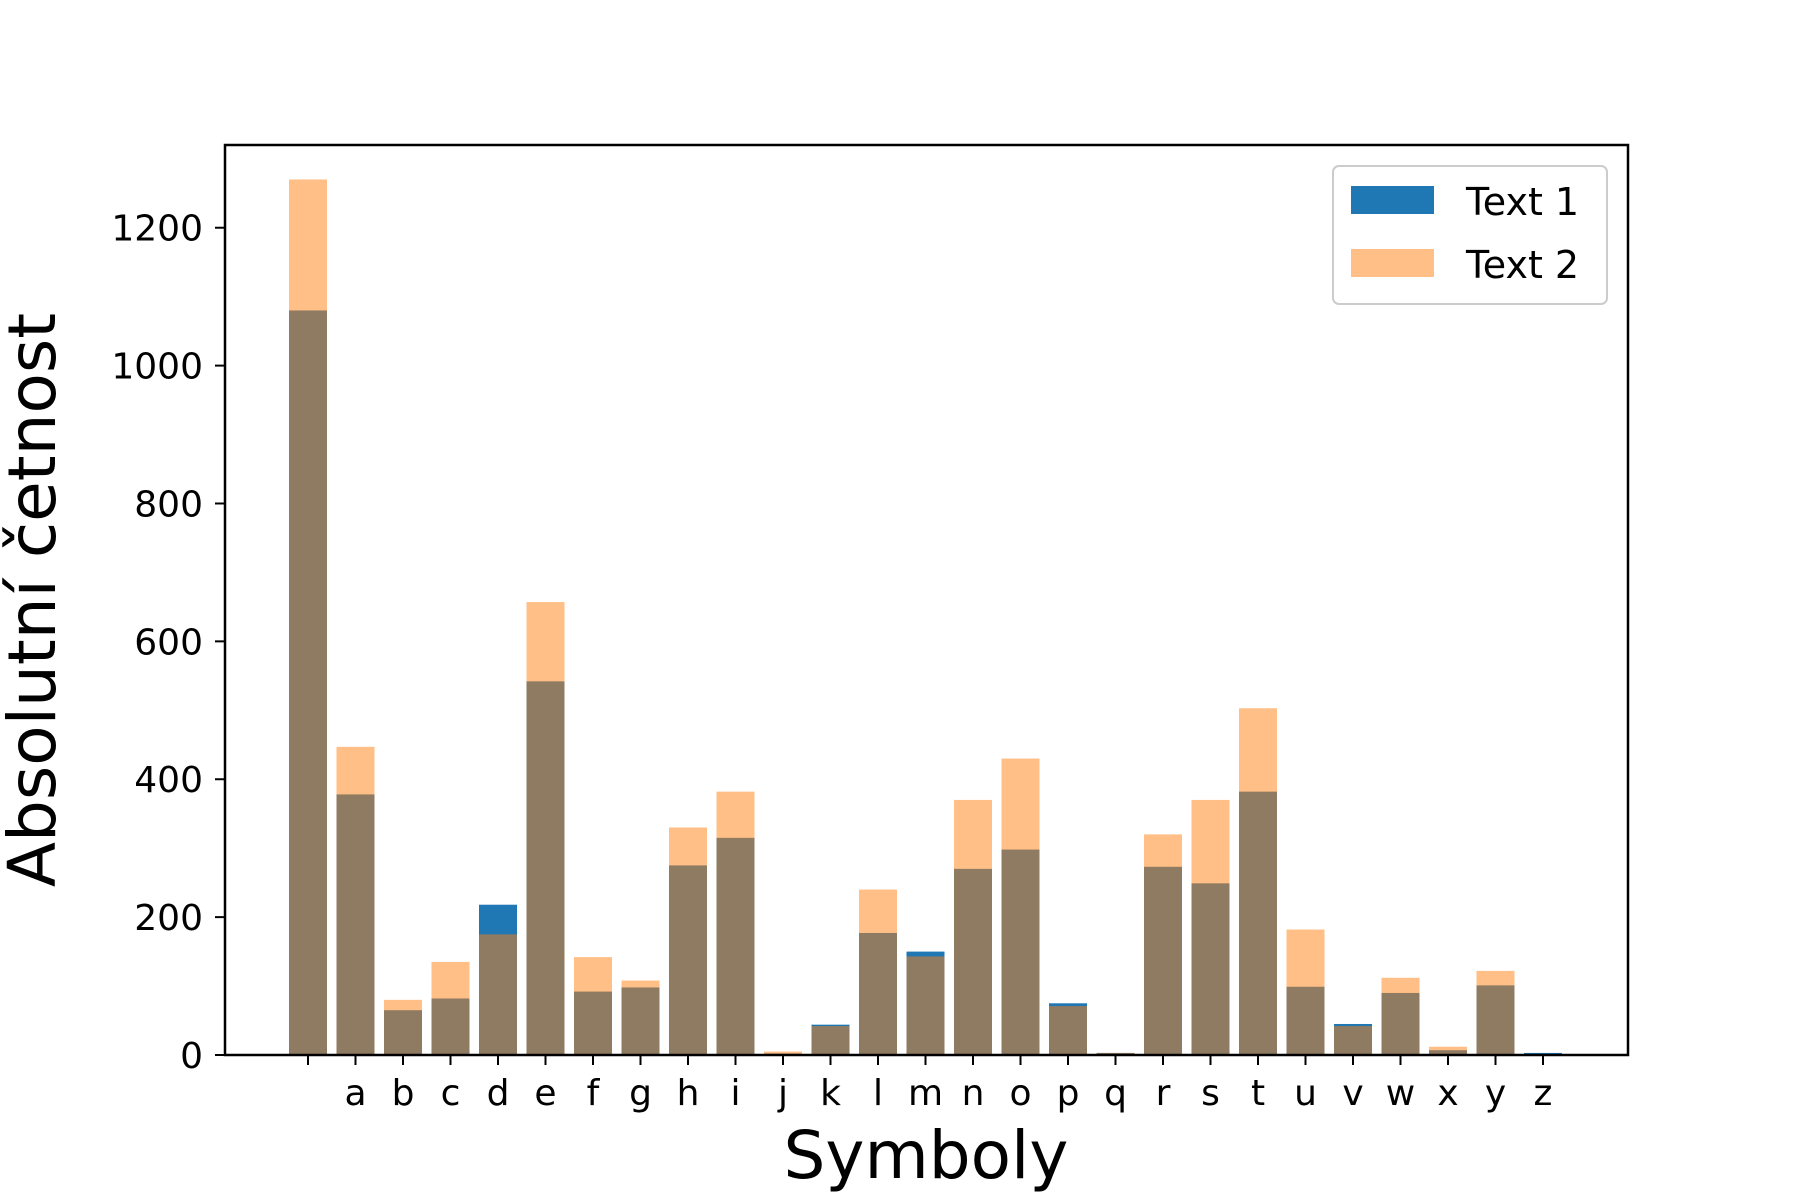  Describe the element at coordinates (878, 1093) in the screenshot. I see `x-tick-label: l` at that location.